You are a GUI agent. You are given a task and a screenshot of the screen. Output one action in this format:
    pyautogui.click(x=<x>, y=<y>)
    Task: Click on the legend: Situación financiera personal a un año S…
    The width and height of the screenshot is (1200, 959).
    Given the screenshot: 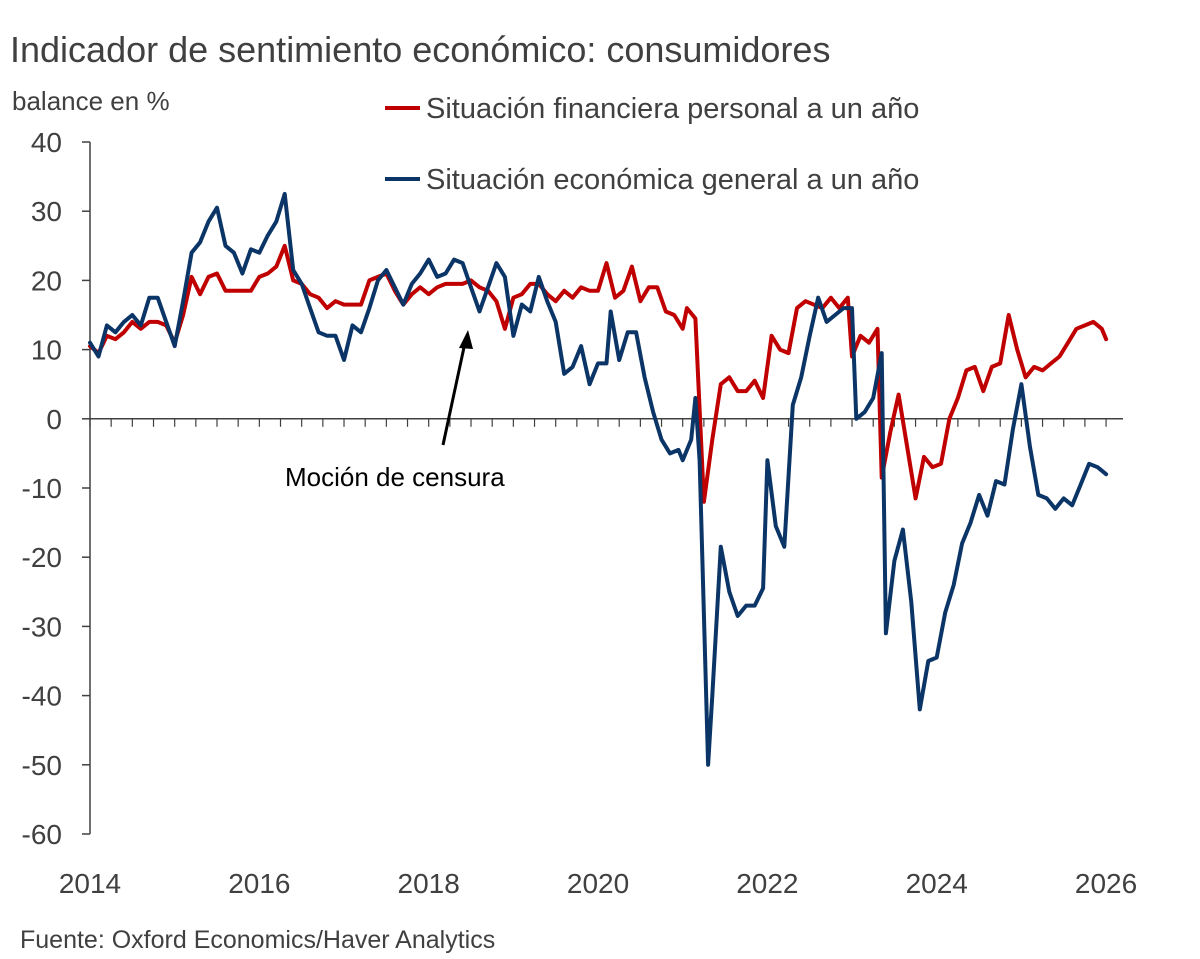 What is the action you would take?
    pyautogui.click(x=652, y=144)
    